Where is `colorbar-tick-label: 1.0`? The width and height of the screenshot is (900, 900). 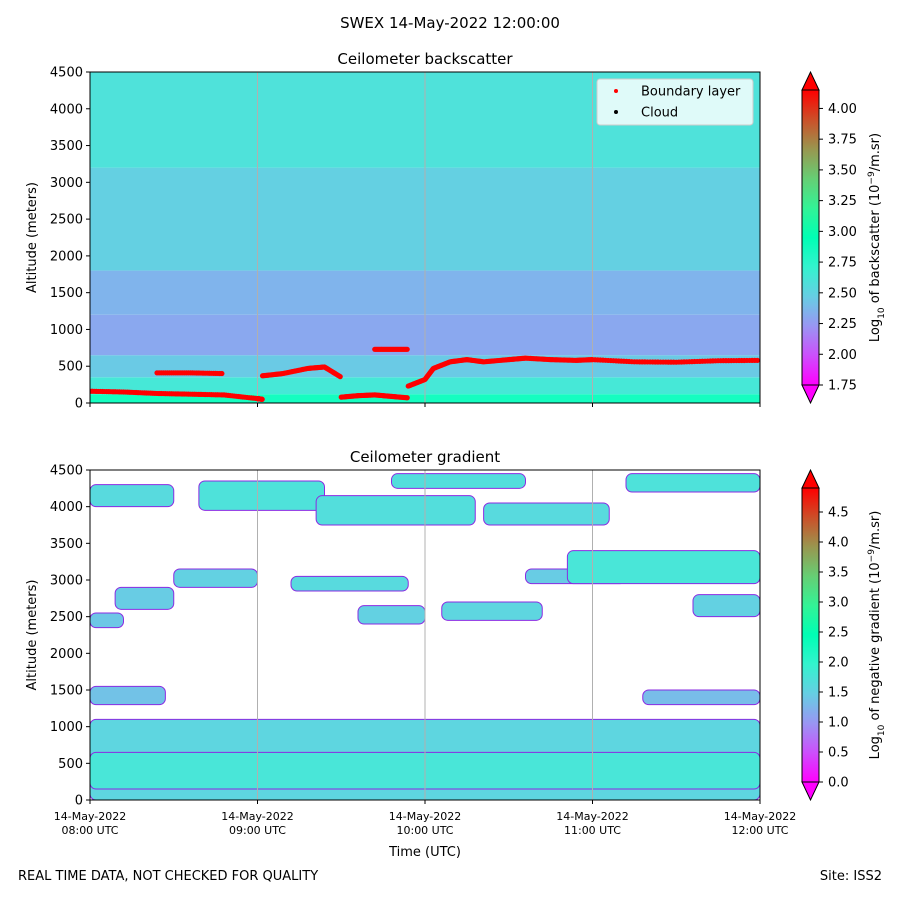 colorbar-tick-label: 1.0 is located at coordinates (838, 723).